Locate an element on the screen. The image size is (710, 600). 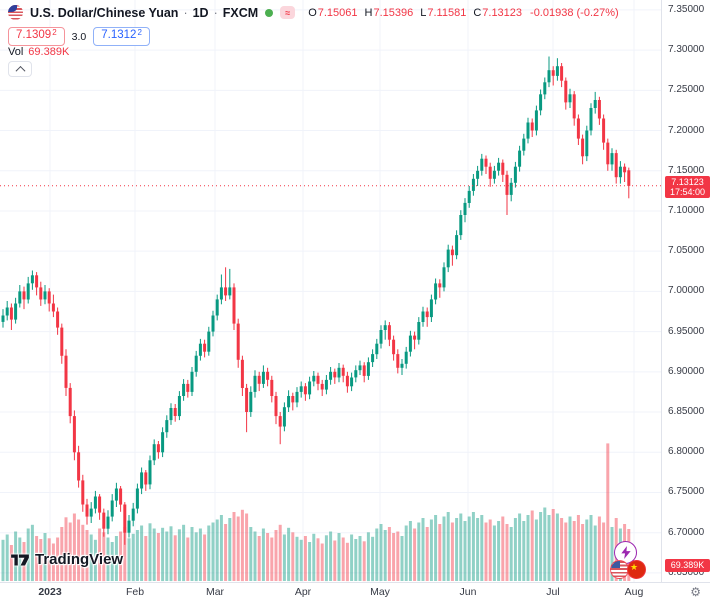
change-value: -0.01938 (-0.27%) is located at coordinates (574, 12).